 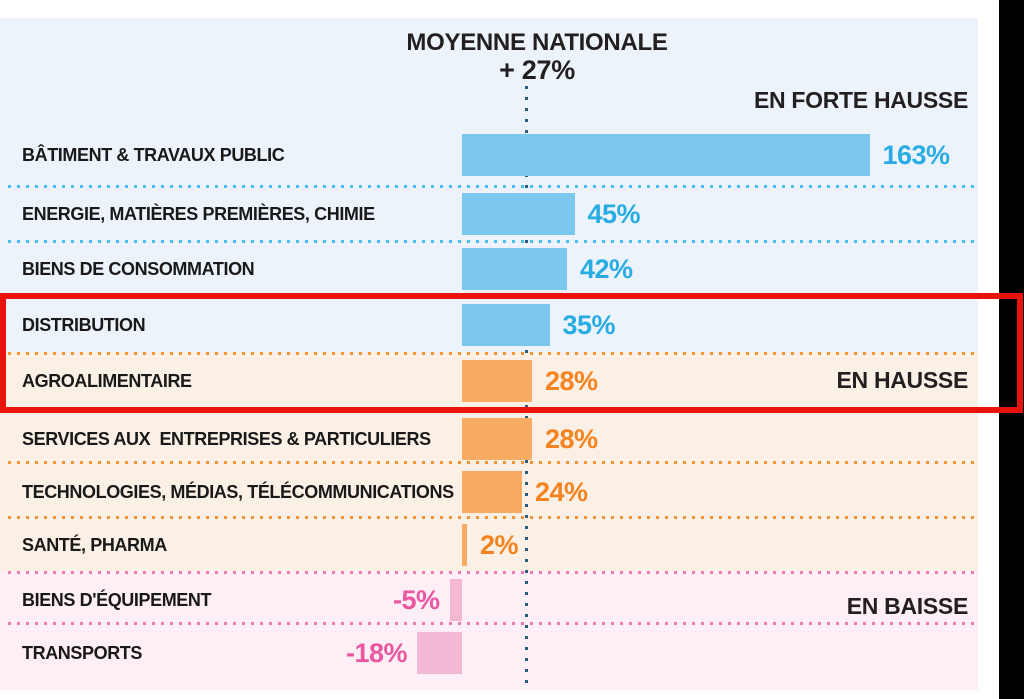 I want to click on chart-title-line2: + 27%, so click(x=537, y=70).